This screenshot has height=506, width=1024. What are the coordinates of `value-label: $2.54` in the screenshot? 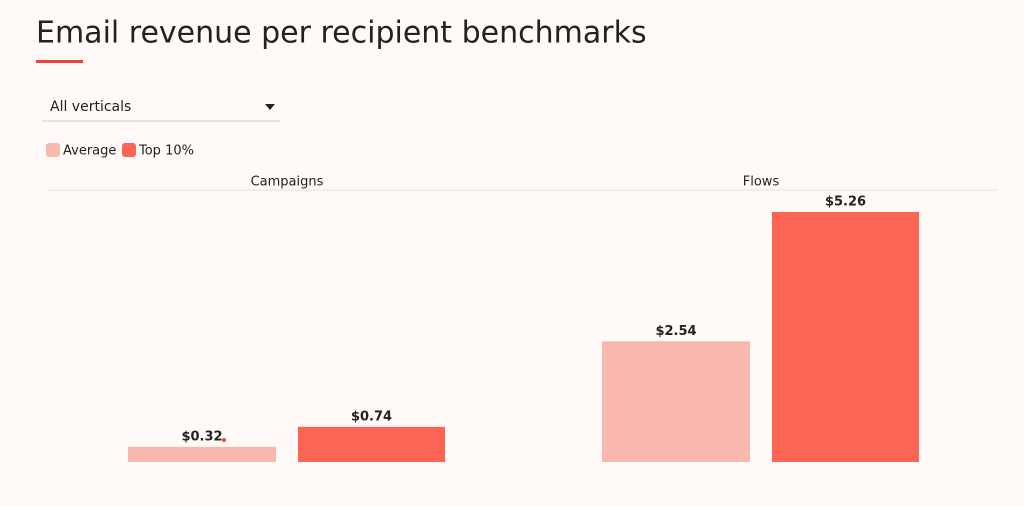 It's located at (675, 331).